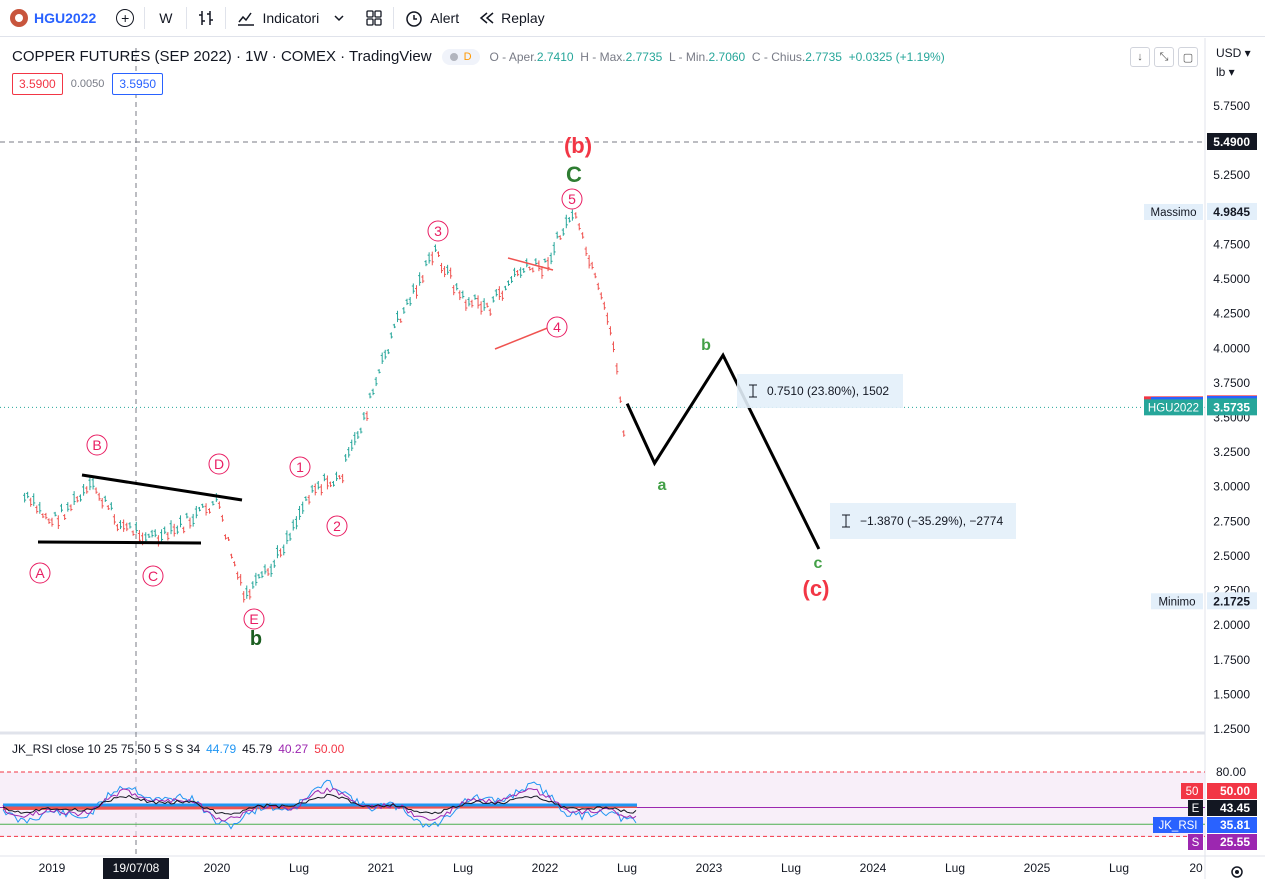  I want to click on settings-gear-icon, so click(1237, 872).